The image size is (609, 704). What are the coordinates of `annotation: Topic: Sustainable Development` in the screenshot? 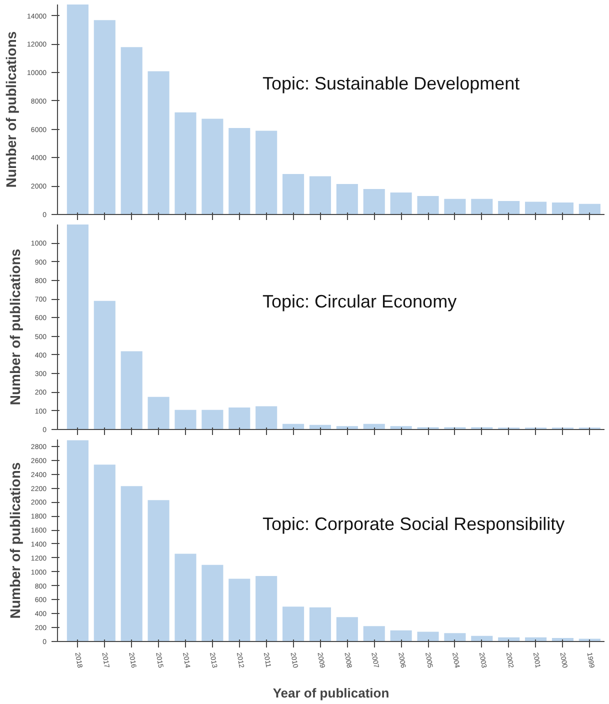 It's located at (391, 84).